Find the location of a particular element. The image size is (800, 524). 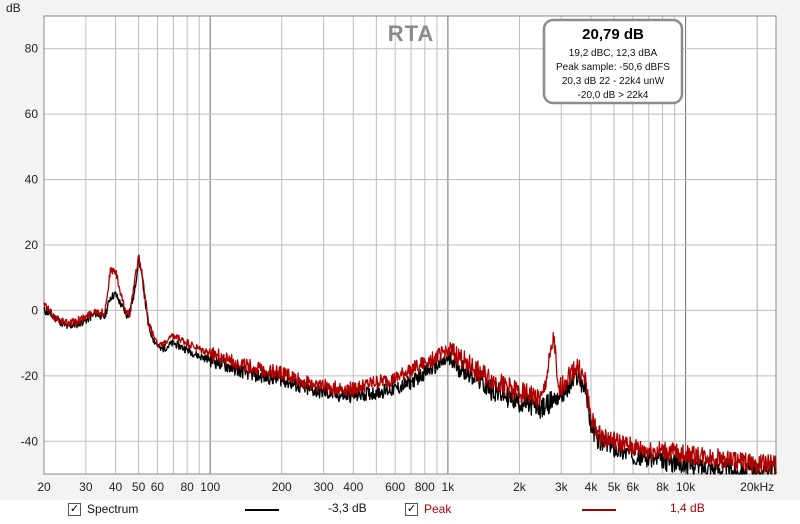

x-tick-label: 60 is located at coordinates (158, 487).